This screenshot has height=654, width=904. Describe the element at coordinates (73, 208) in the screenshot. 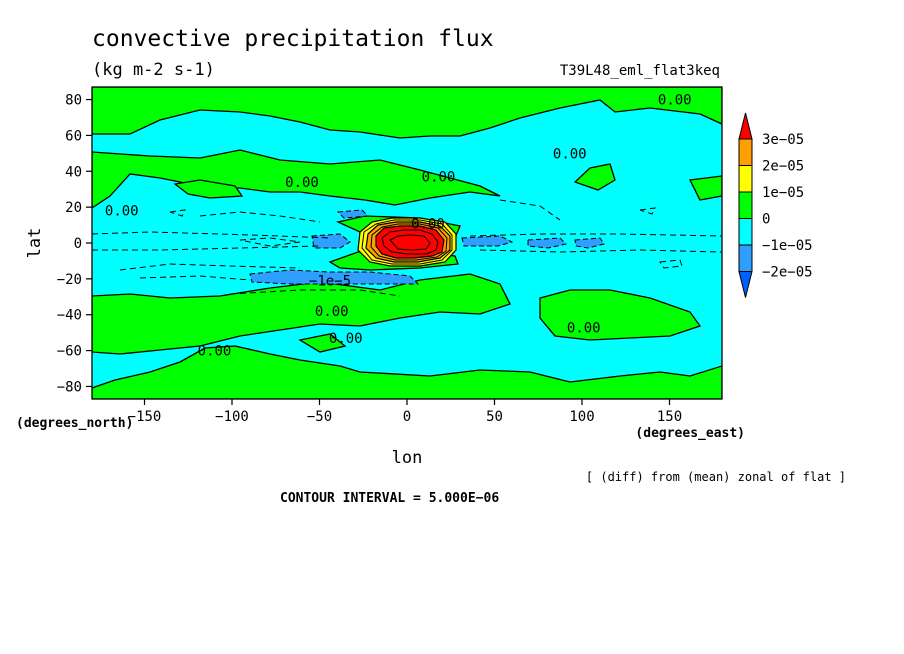

I see `y-tick-label: 20` at that location.